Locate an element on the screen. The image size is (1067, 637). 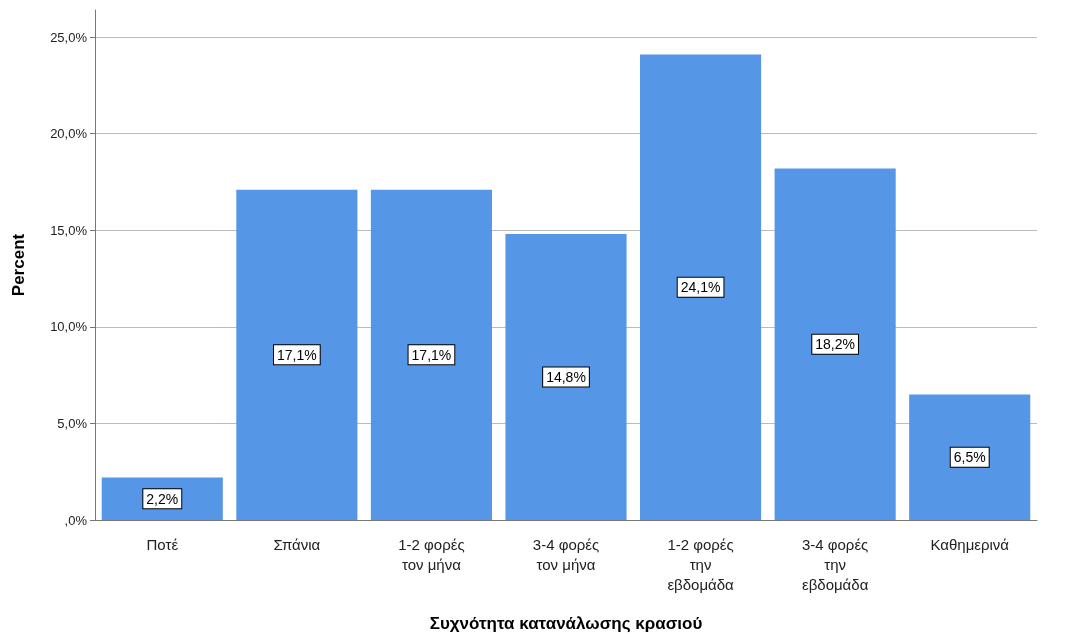
y-tick-label: 5,0% is located at coordinates (72, 423).